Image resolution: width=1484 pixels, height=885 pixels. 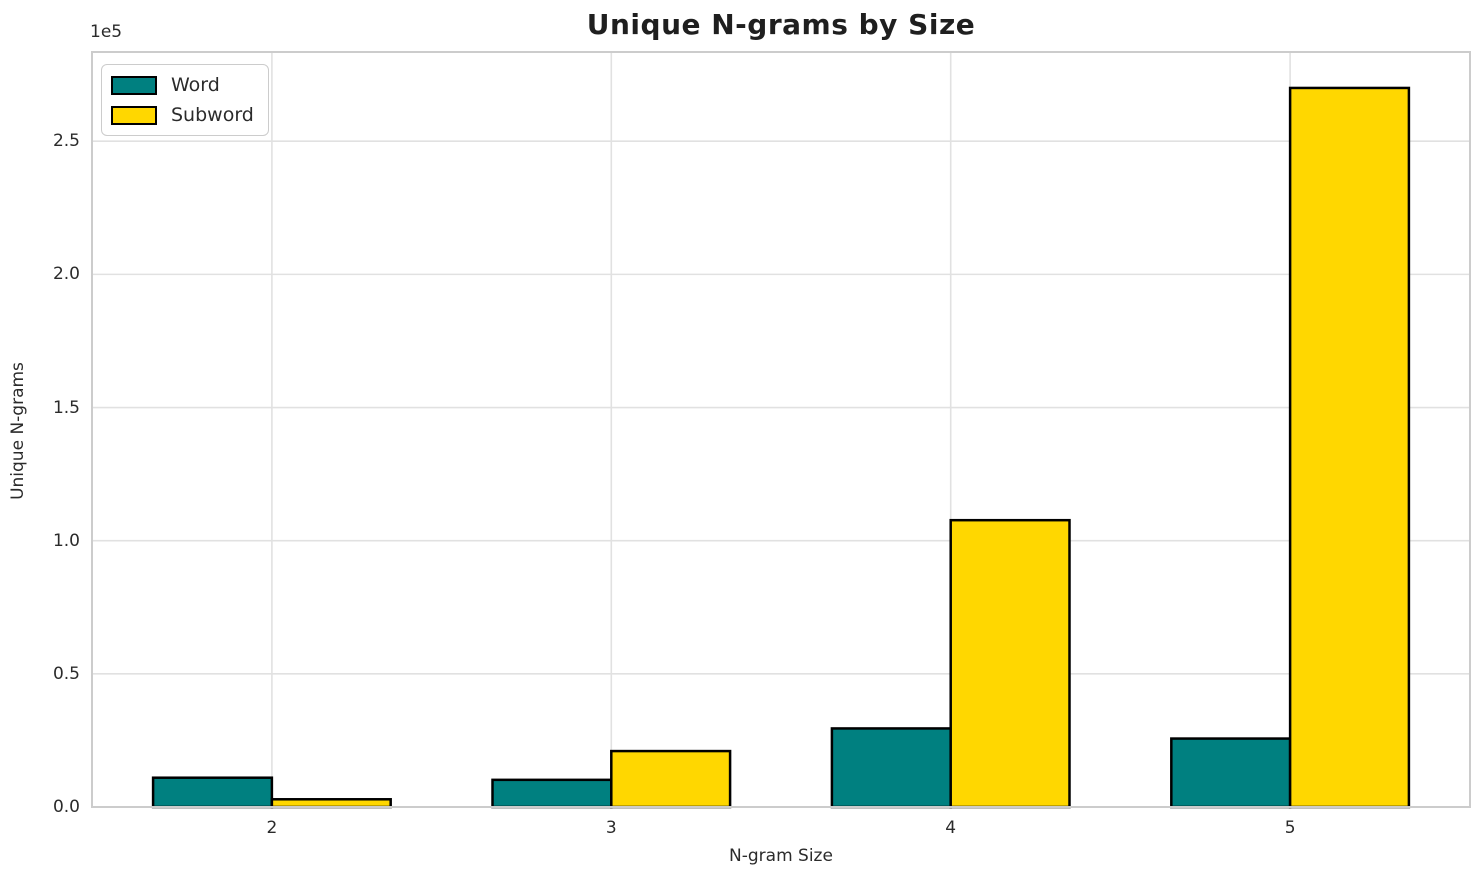 What do you see at coordinates (134, 85) in the screenshot?
I see `word-series-swatch` at bounding box center [134, 85].